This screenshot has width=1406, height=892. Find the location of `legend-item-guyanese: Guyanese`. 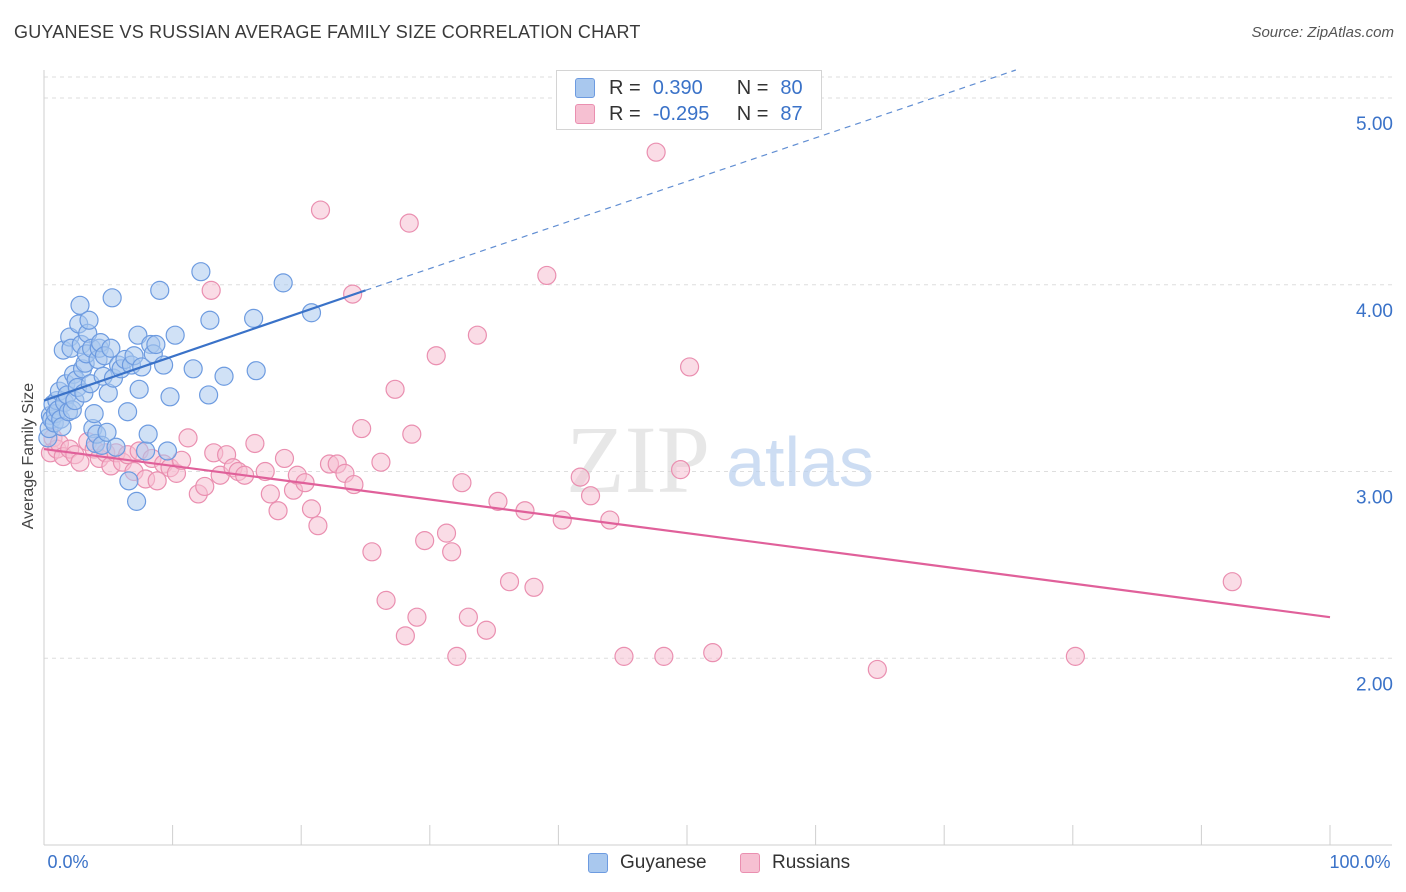

legend-item-guyanese: Guyanese is located at coordinates (647, 863).